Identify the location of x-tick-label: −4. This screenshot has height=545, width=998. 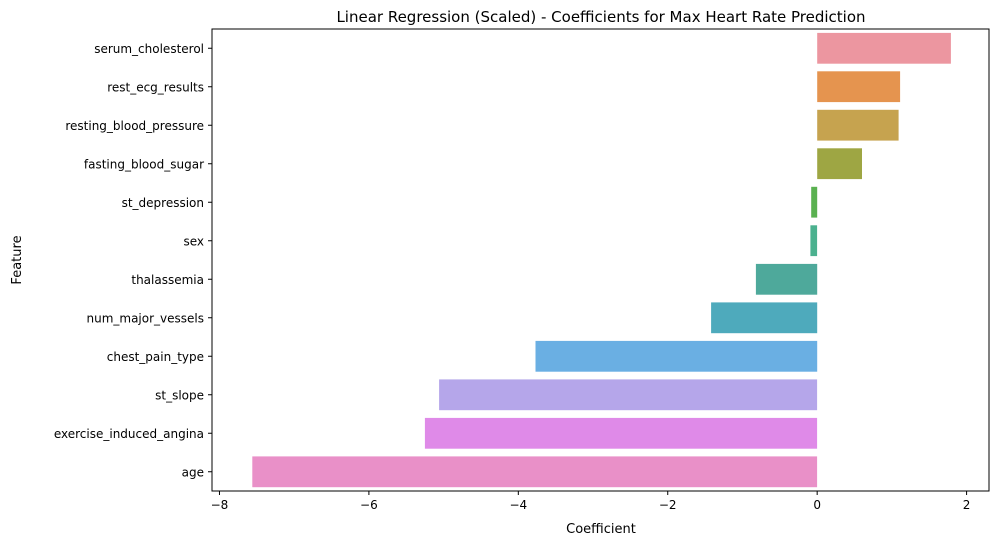
(518, 505).